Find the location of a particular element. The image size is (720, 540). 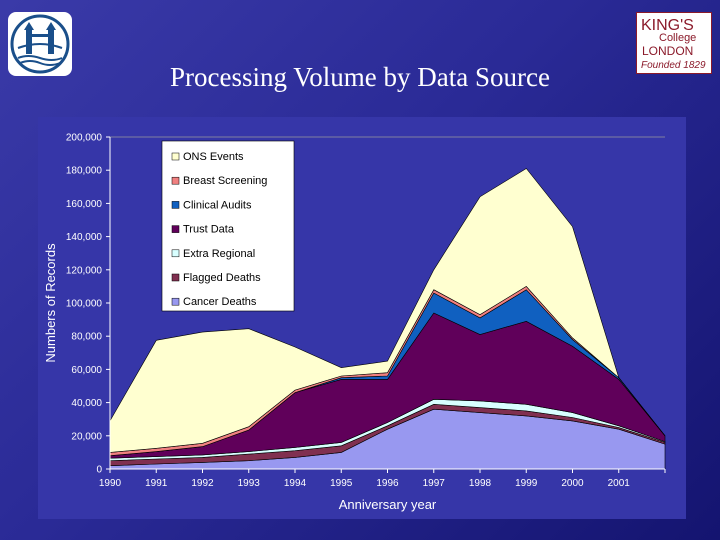

y-tick-label: 0 is located at coordinates (99, 470).